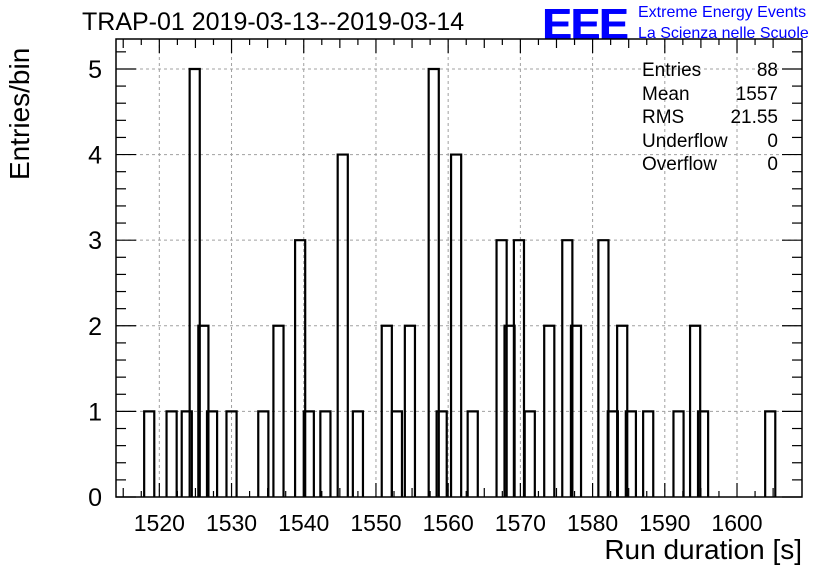 The width and height of the screenshot is (836, 572). I want to click on stats-label: Mean, so click(666, 94).